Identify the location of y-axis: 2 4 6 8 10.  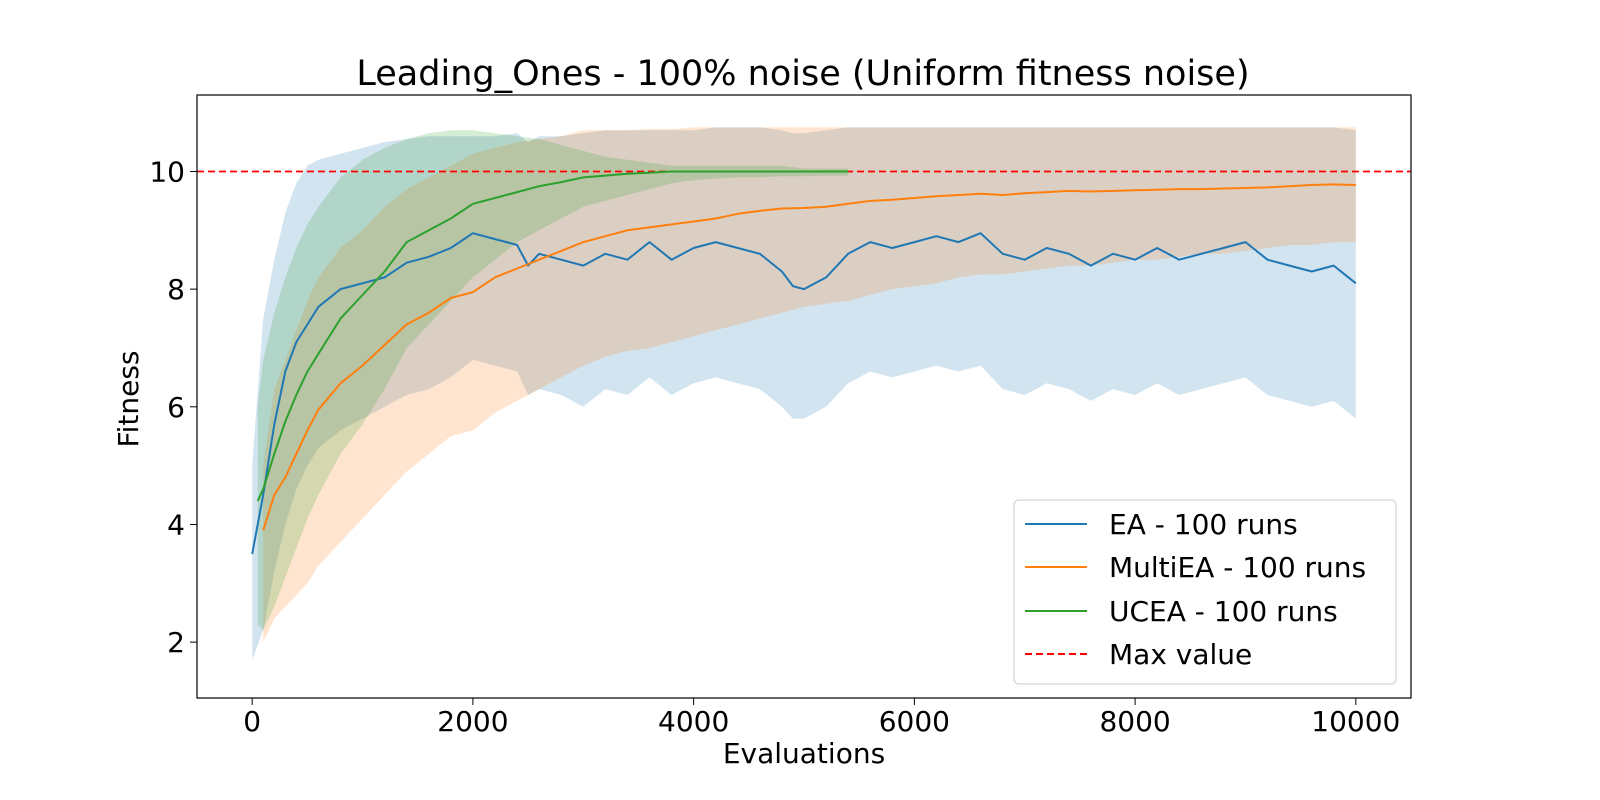
(173, 407).